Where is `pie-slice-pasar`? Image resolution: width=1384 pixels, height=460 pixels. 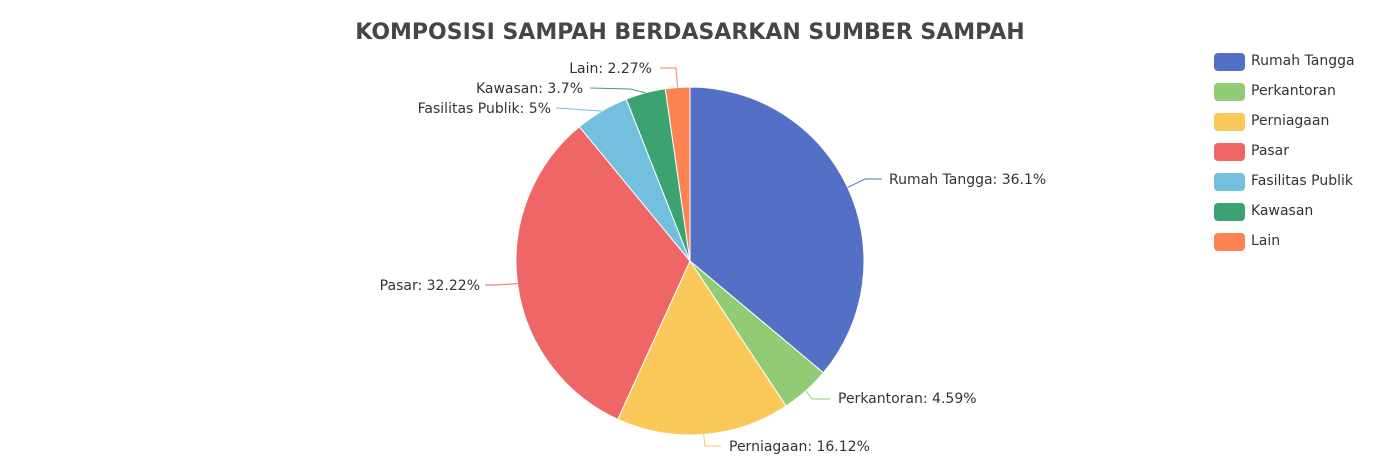 pie-slice-pasar is located at coordinates (603, 273).